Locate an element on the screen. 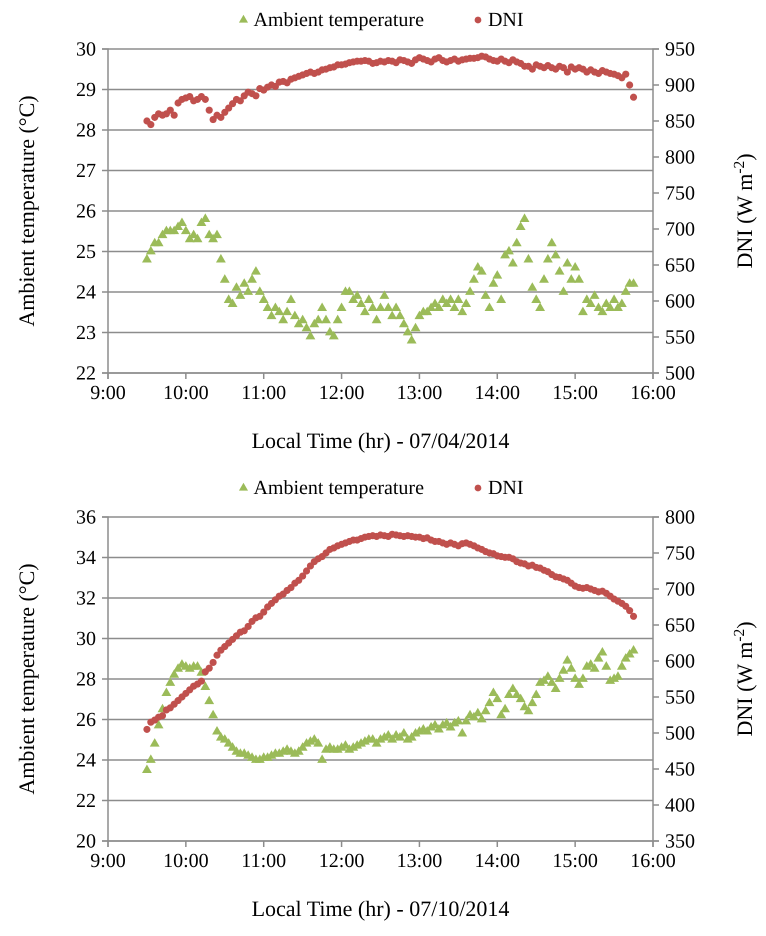 The width and height of the screenshot is (766, 936). y2-tick-label: 400 is located at coordinates (680, 805).